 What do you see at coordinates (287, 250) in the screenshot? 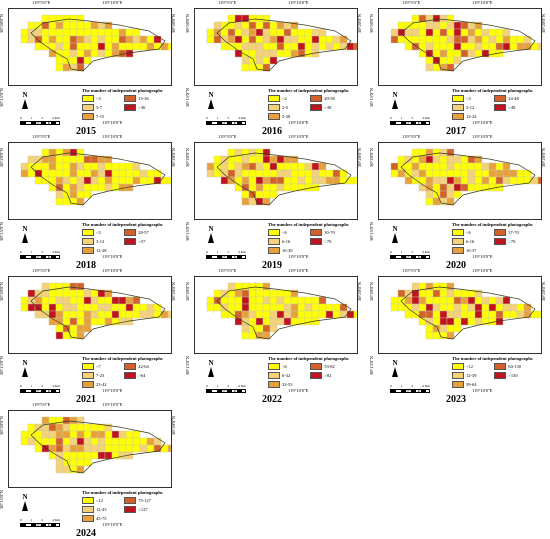
I see `legend-label: 16-30` at bounding box center [287, 250].